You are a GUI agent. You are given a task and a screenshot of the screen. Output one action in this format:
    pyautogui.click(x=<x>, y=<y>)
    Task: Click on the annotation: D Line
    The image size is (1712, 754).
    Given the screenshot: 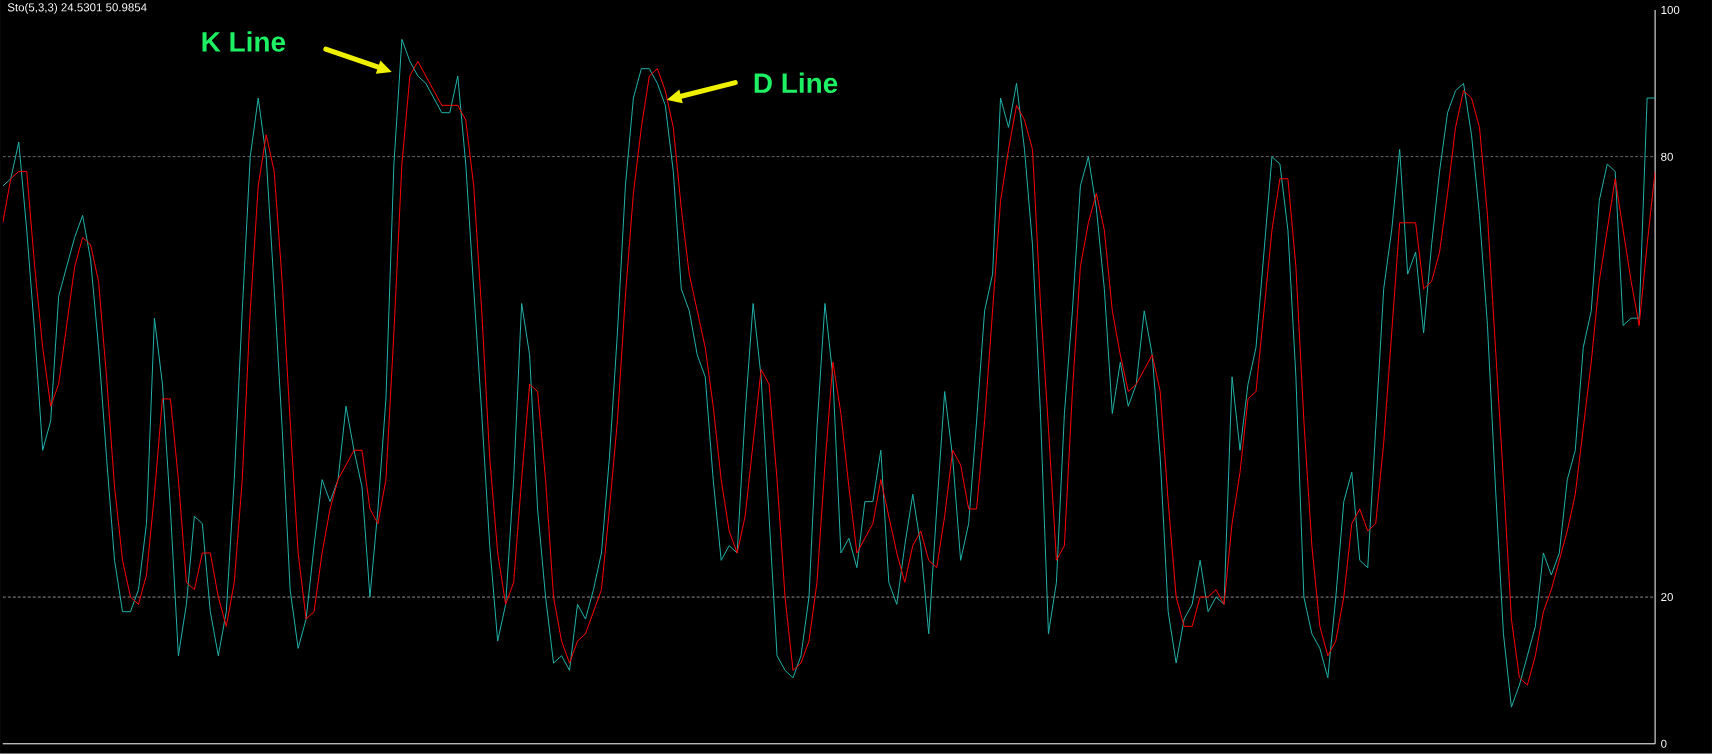 What is the action you would take?
    pyautogui.click(x=796, y=83)
    